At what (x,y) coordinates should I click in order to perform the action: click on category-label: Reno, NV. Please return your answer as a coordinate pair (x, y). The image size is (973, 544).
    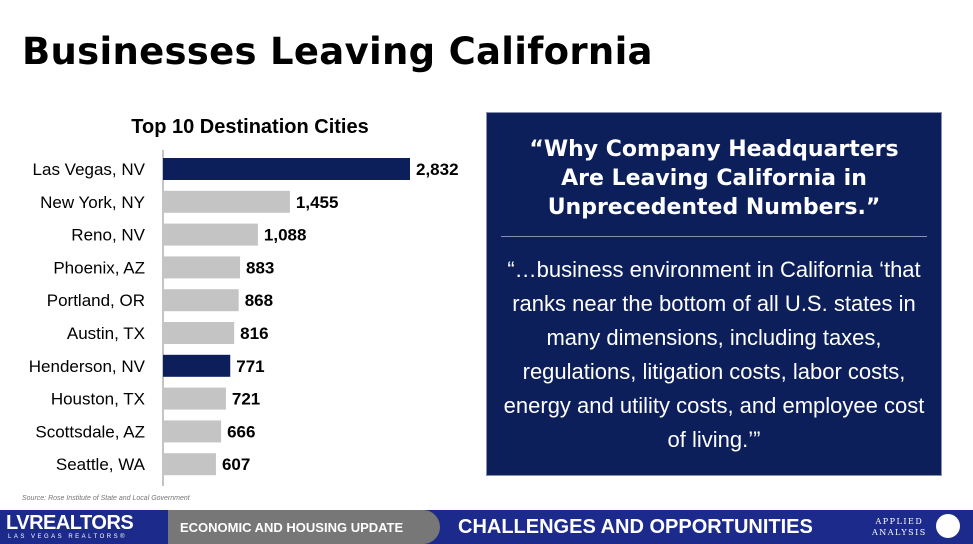
    Looking at the image, I should click on (108, 235).